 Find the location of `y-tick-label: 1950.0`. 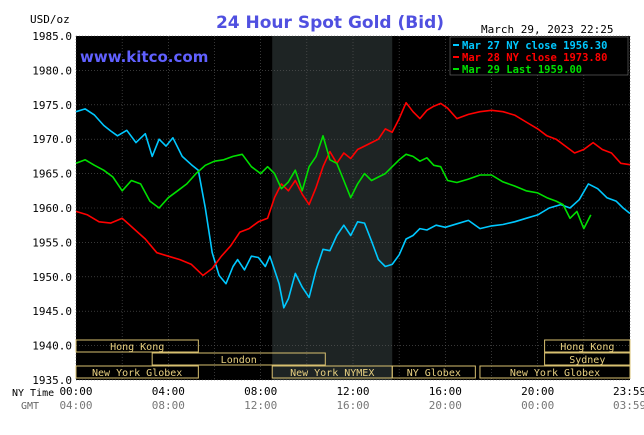

y-tick-label: 1950.0 is located at coordinates (52, 277).